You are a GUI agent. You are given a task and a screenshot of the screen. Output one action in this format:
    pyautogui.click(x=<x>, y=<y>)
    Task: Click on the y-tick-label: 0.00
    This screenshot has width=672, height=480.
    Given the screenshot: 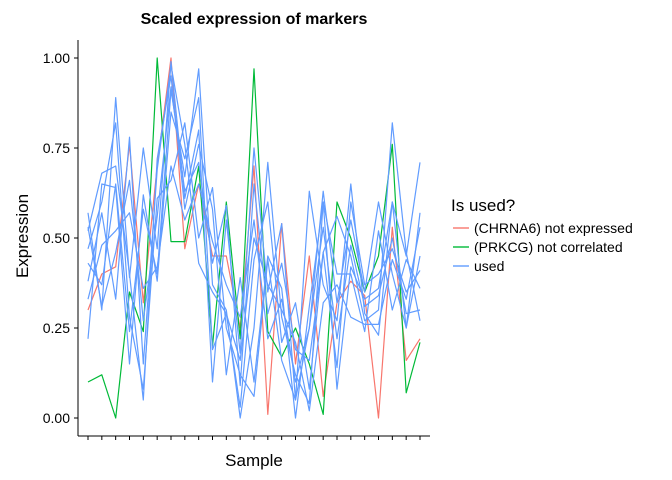 What is the action you would take?
    pyautogui.click(x=56, y=418)
    